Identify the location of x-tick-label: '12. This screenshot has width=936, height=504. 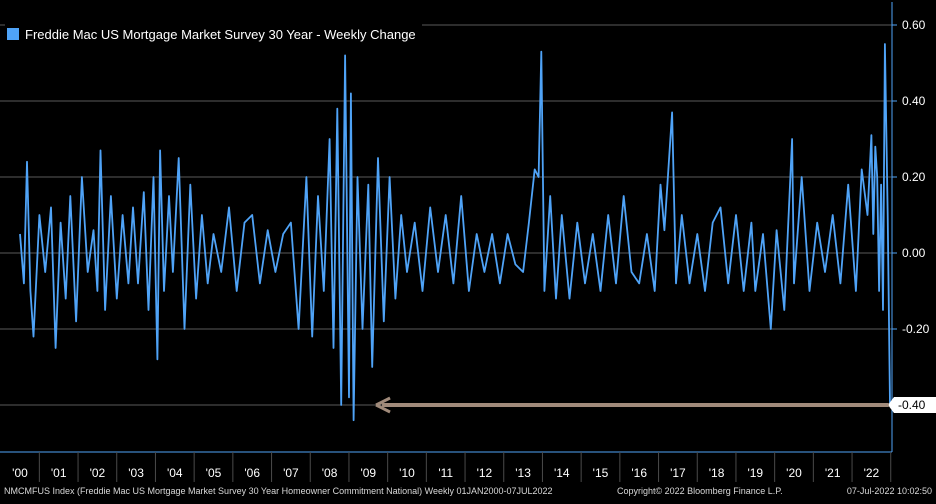
(485, 473).